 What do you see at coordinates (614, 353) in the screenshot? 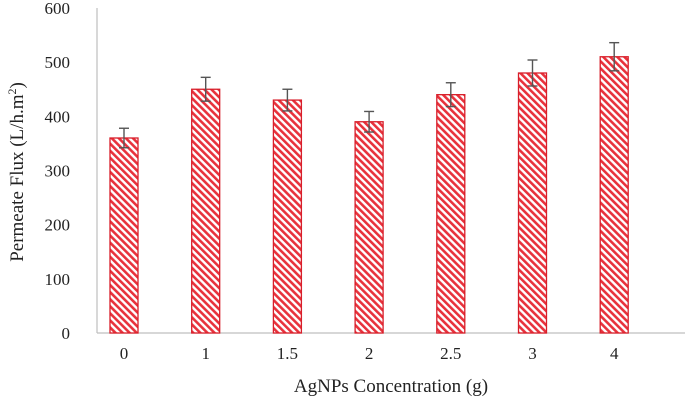
I see `x-tick-label: 4` at bounding box center [614, 353].